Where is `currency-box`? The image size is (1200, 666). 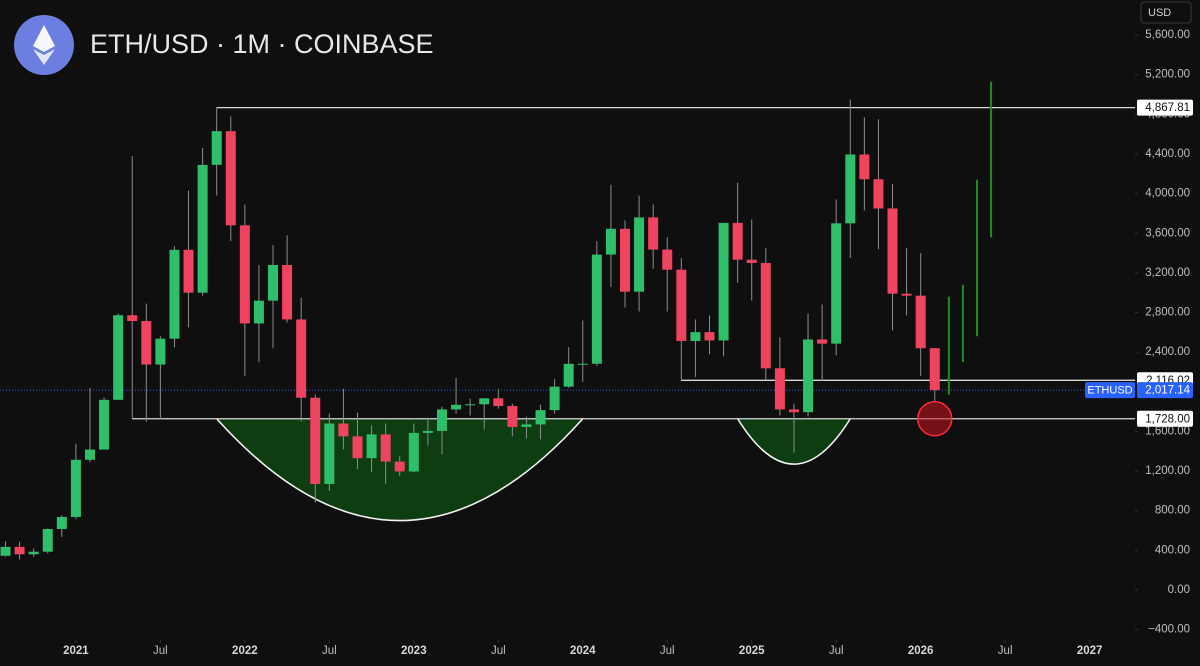
currency-box is located at coordinates (1166, 12).